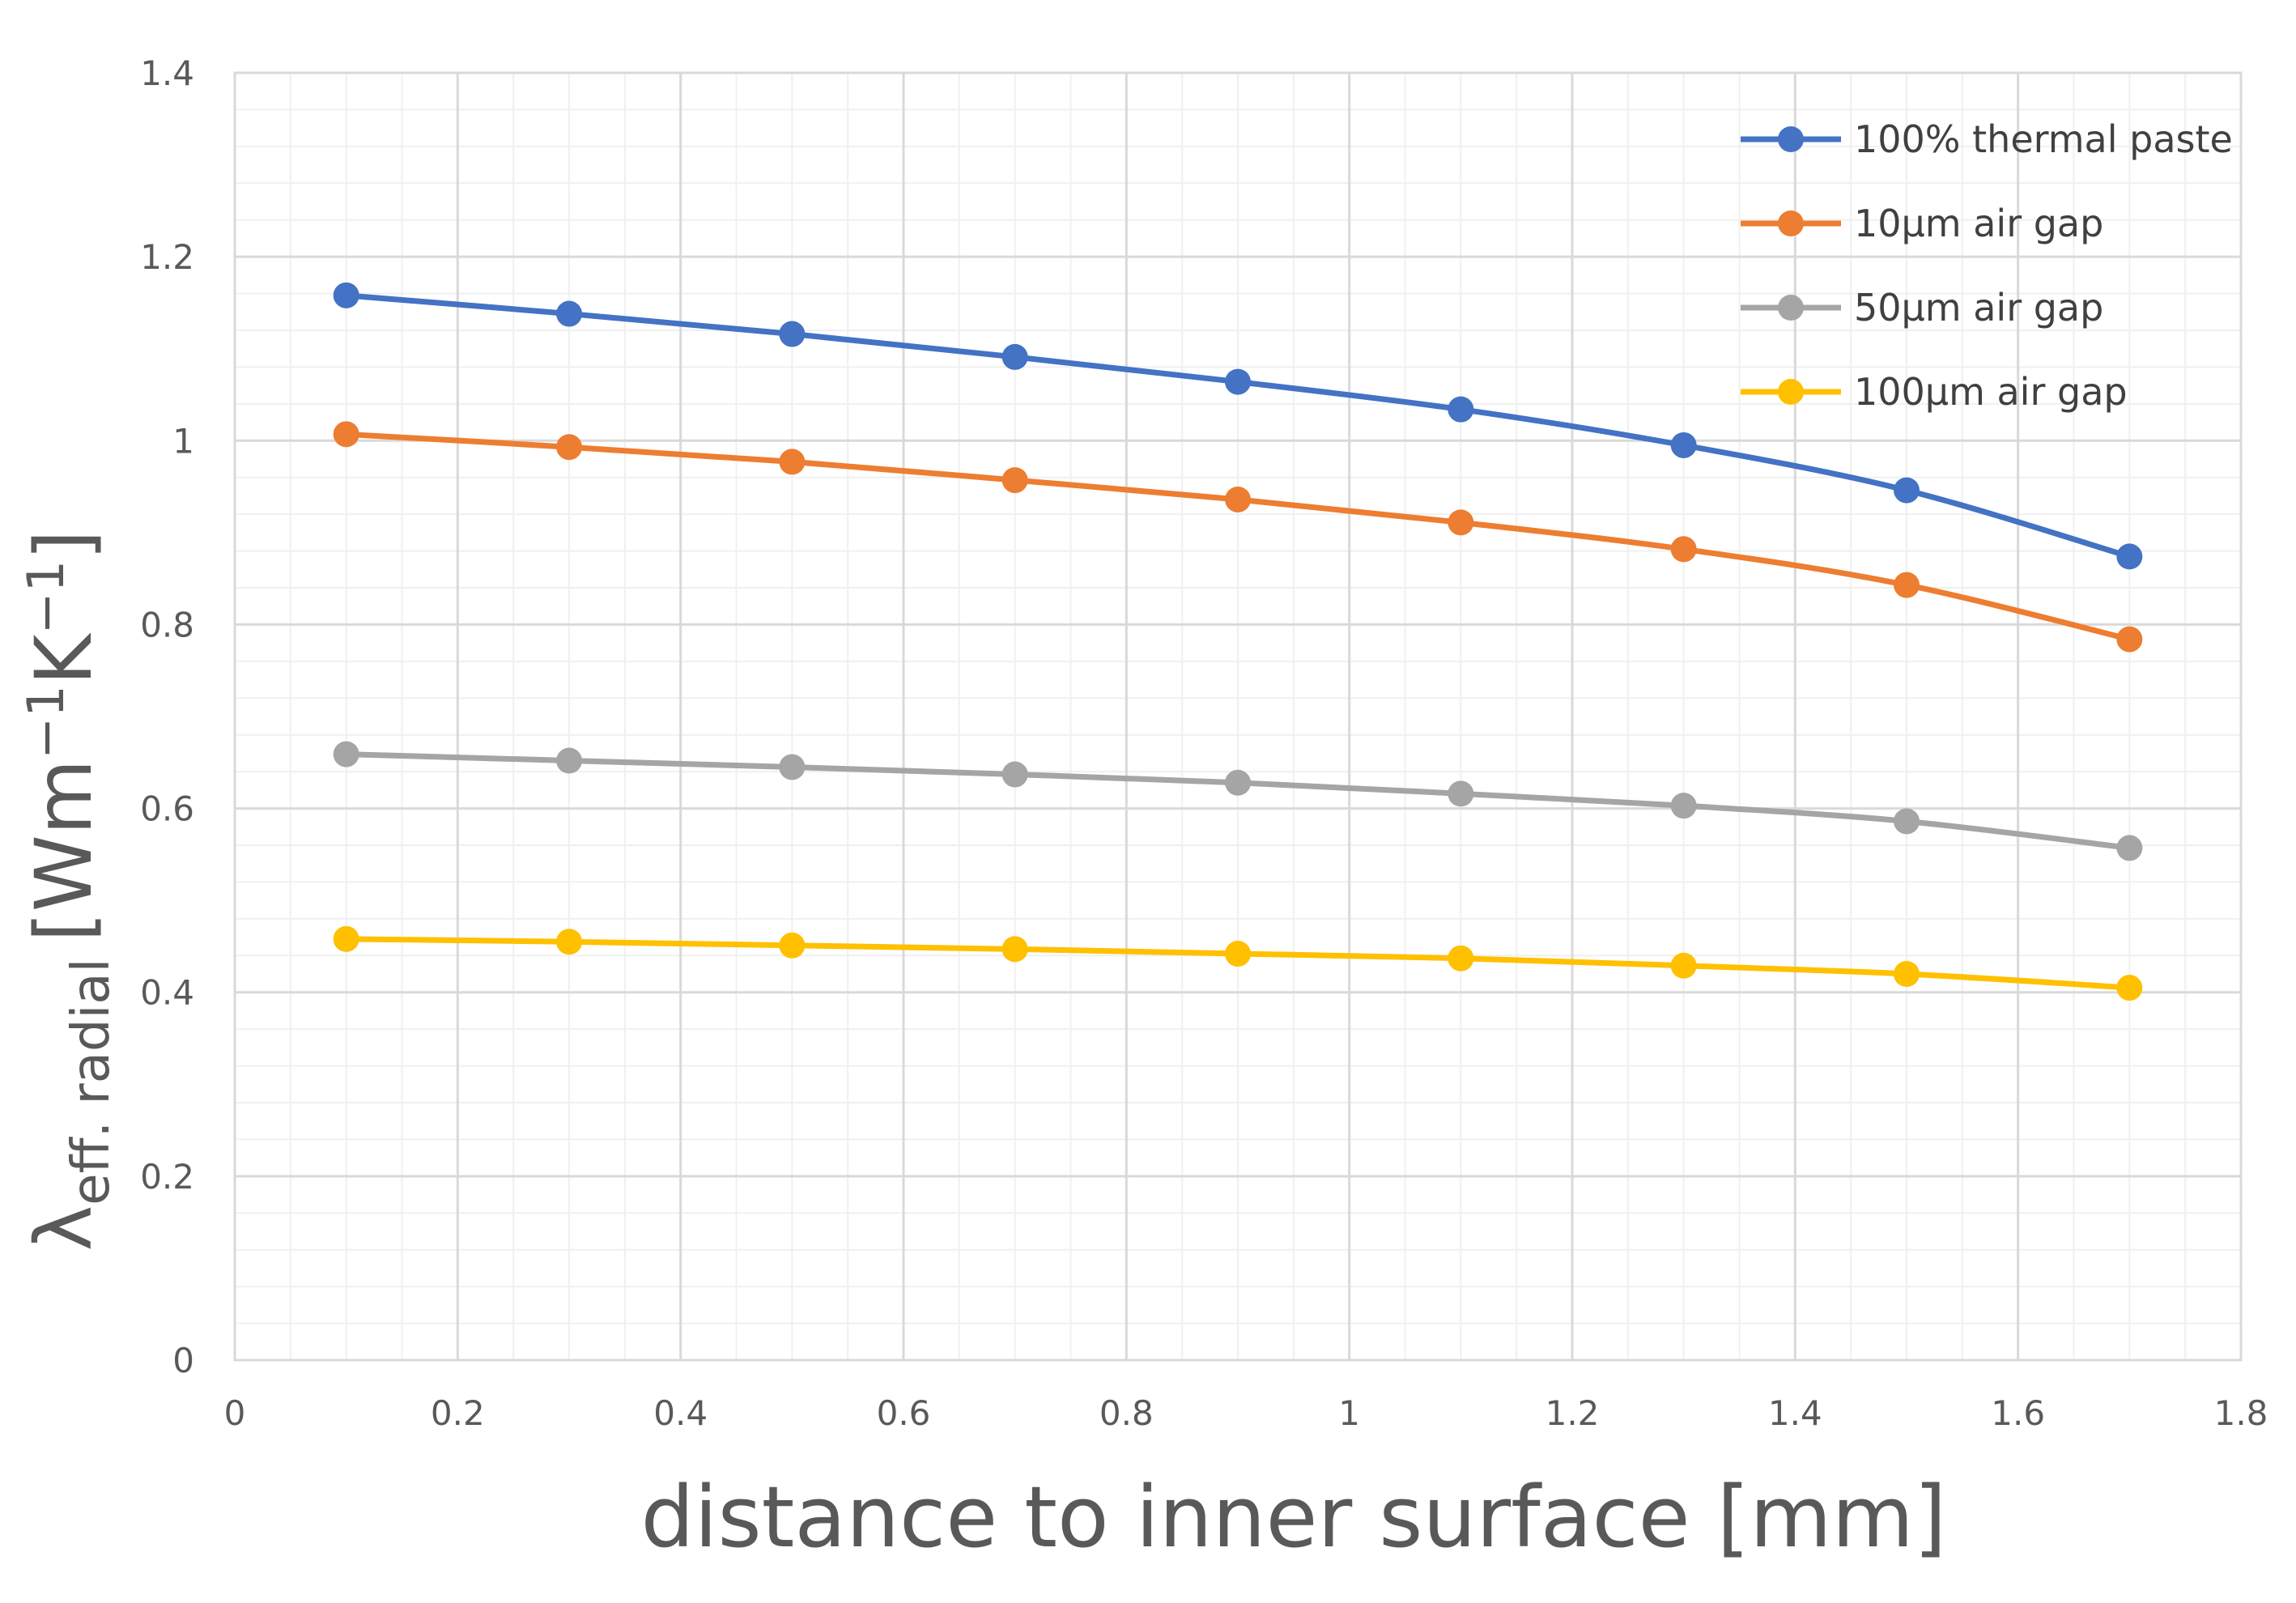 The width and height of the screenshot is (2296, 1603). Describe the element at coordinates (45, 597) in the screenshot. I see `y-axis-exponent-2: −1` at that location.